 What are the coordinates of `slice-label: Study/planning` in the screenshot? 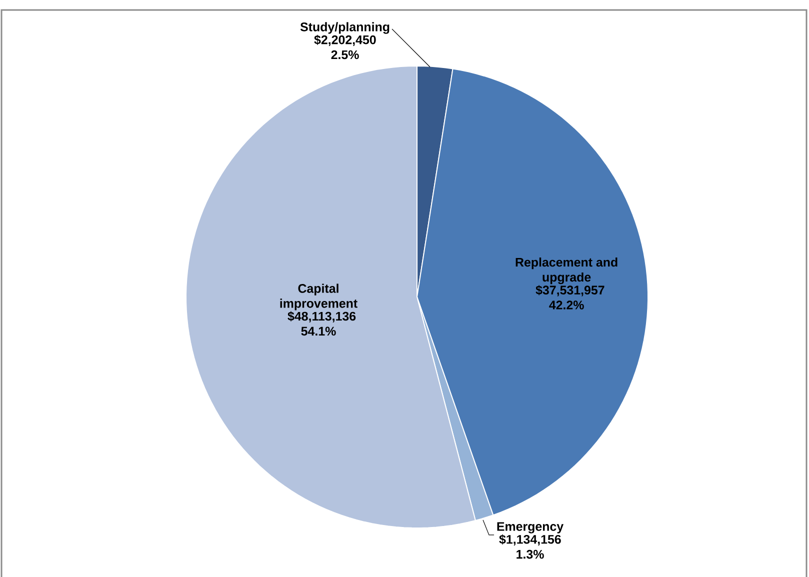 It's located at (345, 28).